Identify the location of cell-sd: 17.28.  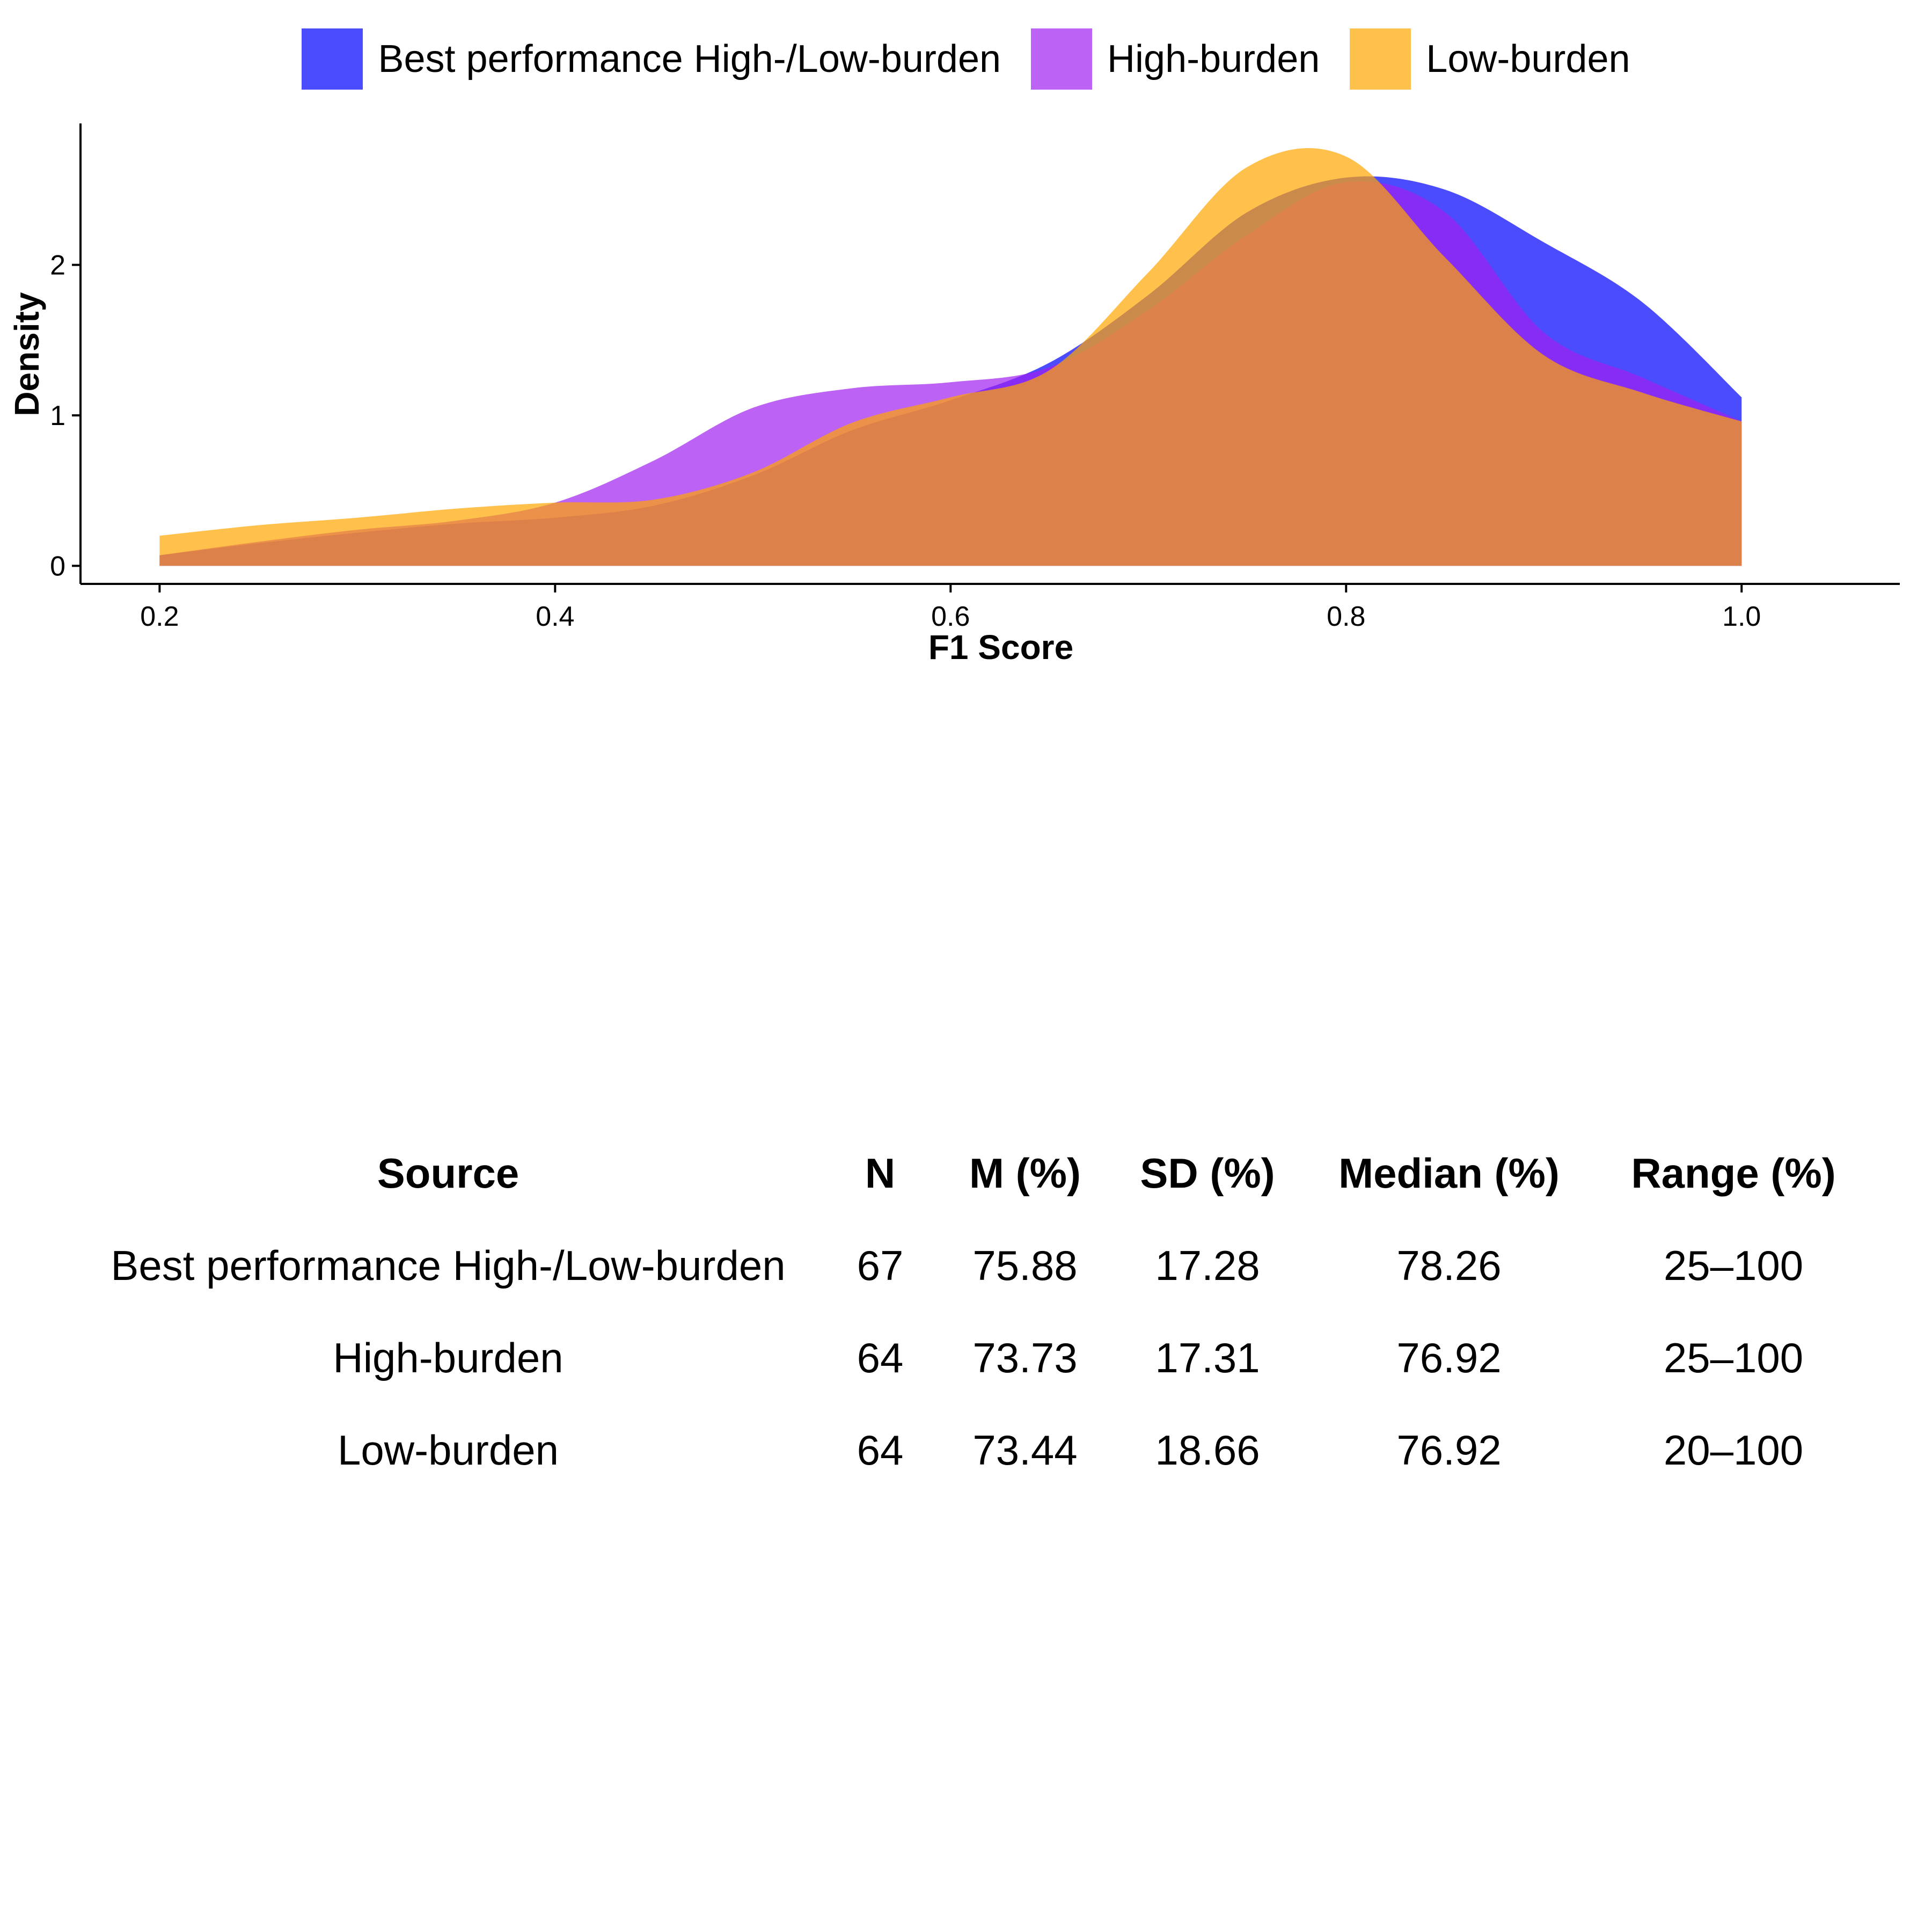
(1207, 1265).